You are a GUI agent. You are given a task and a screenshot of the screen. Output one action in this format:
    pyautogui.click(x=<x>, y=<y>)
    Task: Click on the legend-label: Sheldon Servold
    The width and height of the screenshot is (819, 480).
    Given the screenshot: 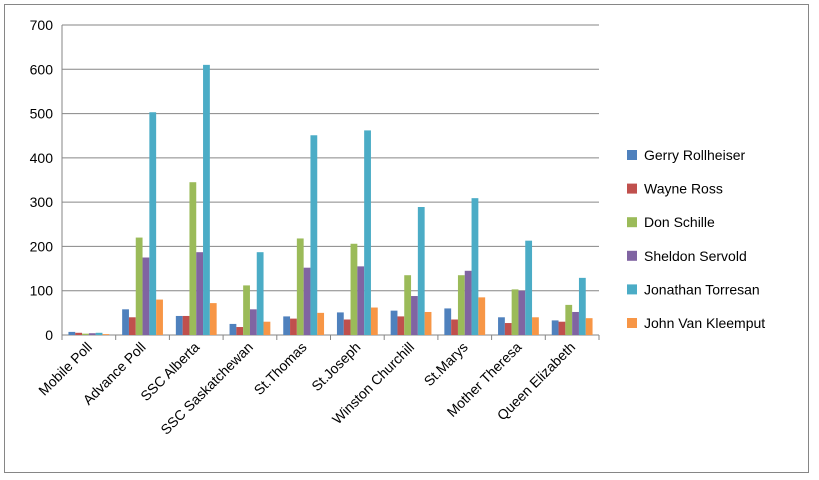 What is the action you would take?
    pyautogui.click(x=695, y=256)
    